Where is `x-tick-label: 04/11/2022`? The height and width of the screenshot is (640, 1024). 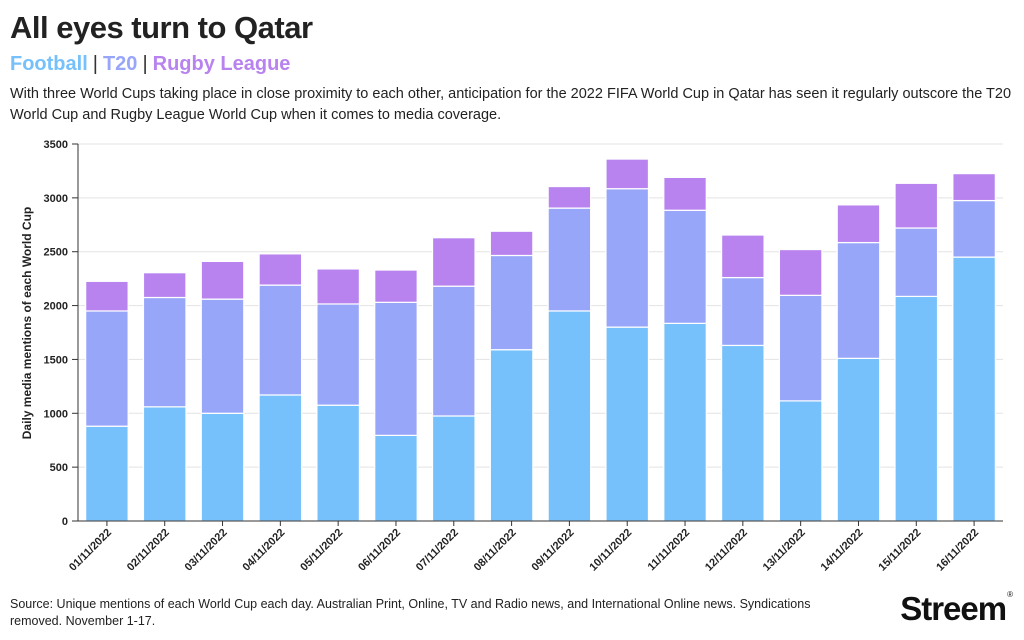
x-tick-label: 04/11/2022 is located at coordinates (263, 550).